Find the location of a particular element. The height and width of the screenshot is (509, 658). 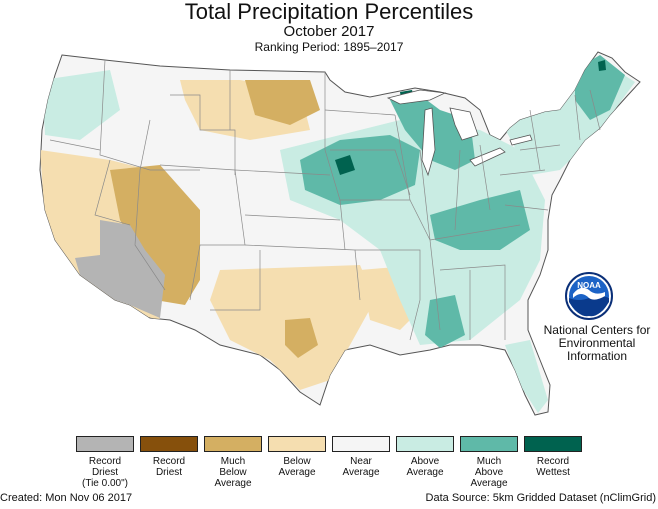

legend-label: Much Above Average is located at coordinates (489, 472).